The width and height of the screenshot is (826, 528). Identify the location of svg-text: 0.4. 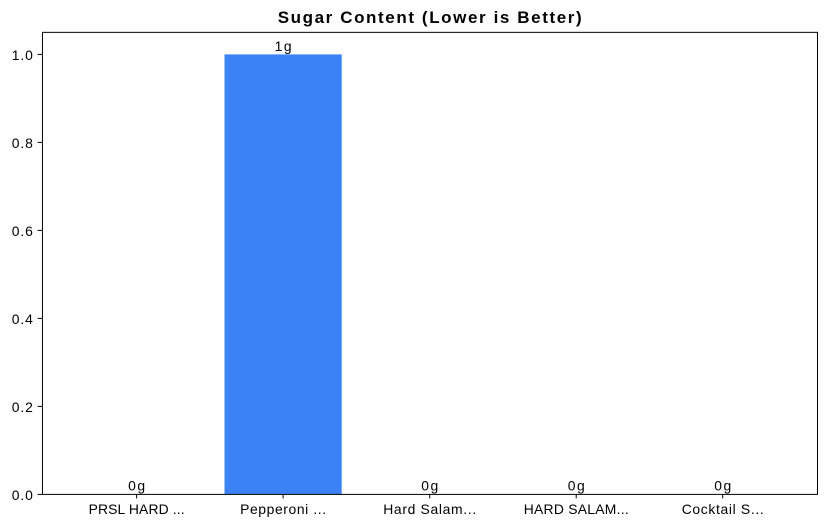
(22, 319).